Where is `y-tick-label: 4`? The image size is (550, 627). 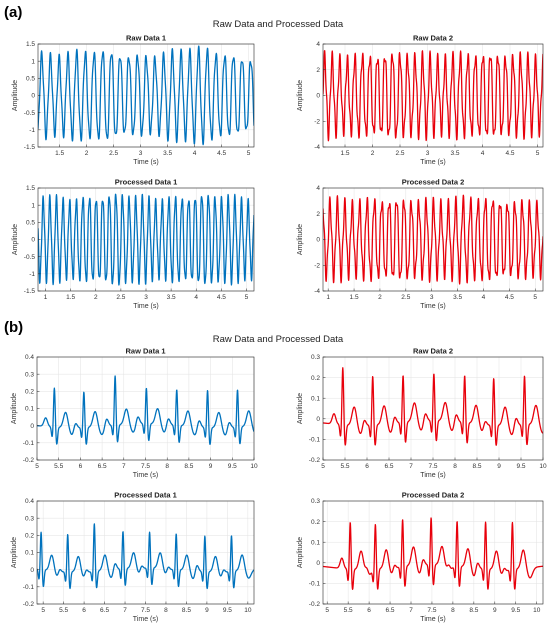
y-tick-label: 4 is located at coordinates (318, 188).